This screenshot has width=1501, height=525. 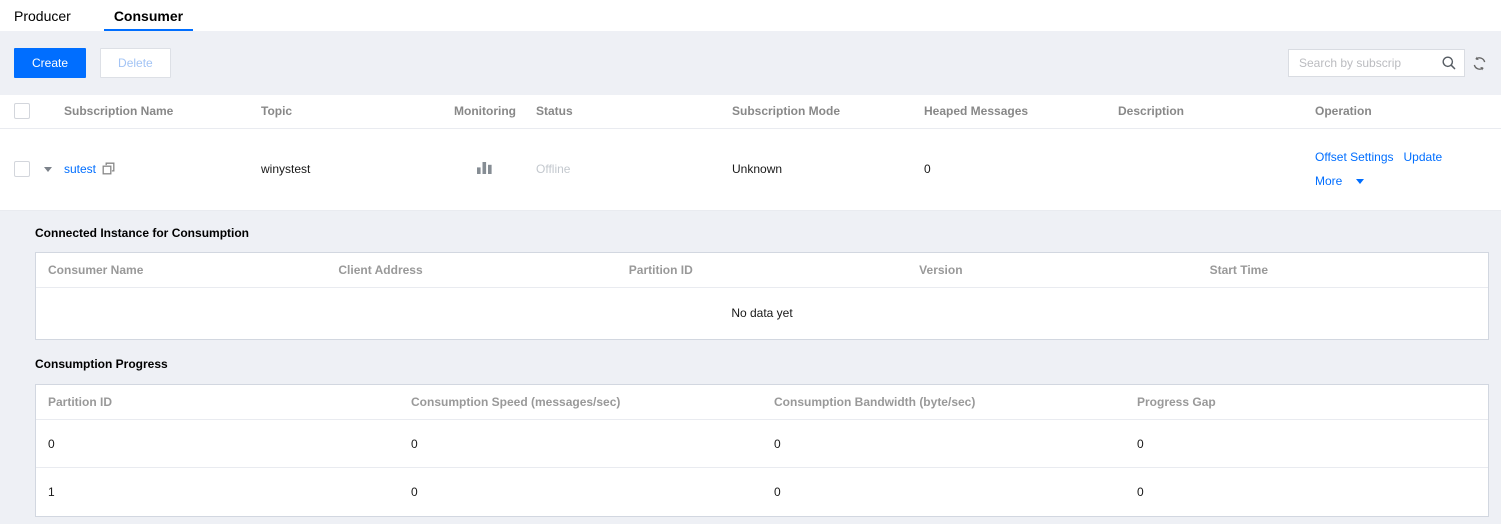 I want to click on tab-producer: Producer, so click(x=42, y=15).